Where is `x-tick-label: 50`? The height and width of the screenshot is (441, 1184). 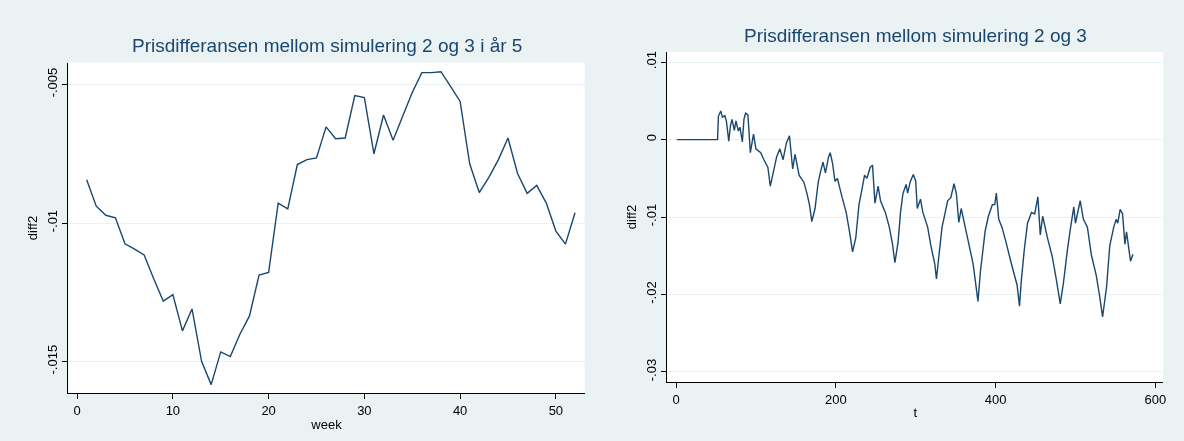
x-tick-label: 50 is located at coordinates (556, 411).